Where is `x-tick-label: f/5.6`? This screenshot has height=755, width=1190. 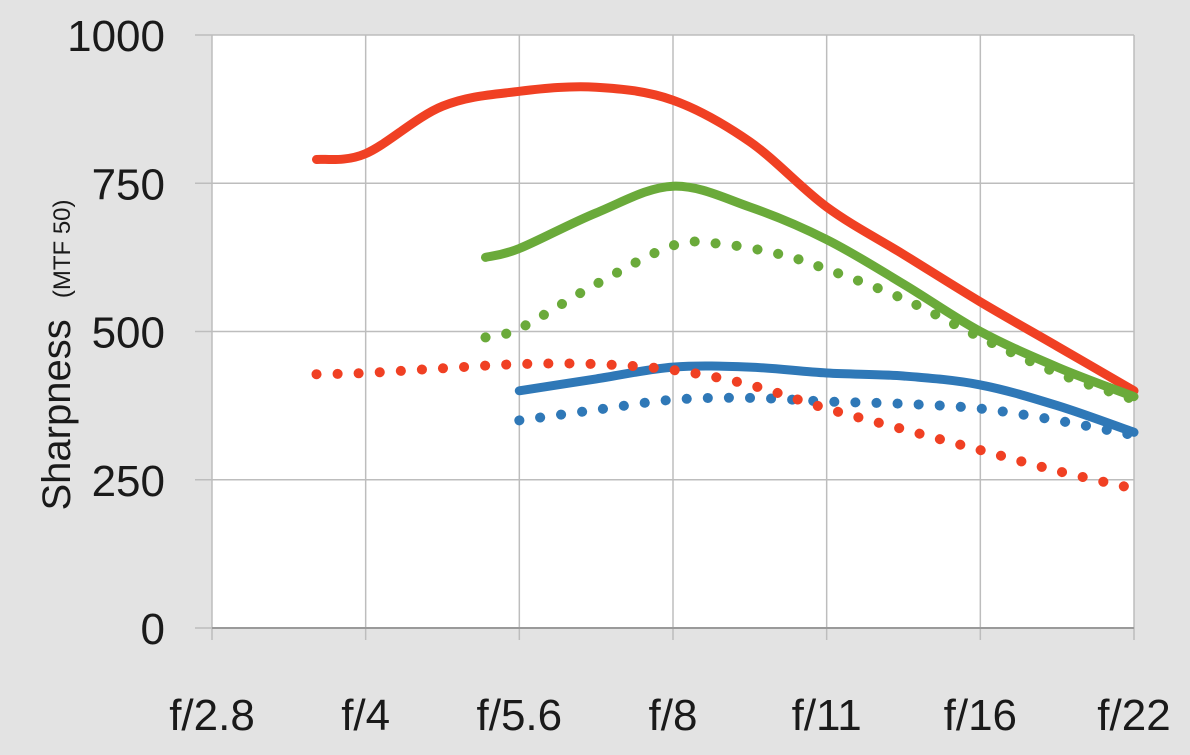 x-tick-label: f/5.6 is located at coordinates (520, 715).